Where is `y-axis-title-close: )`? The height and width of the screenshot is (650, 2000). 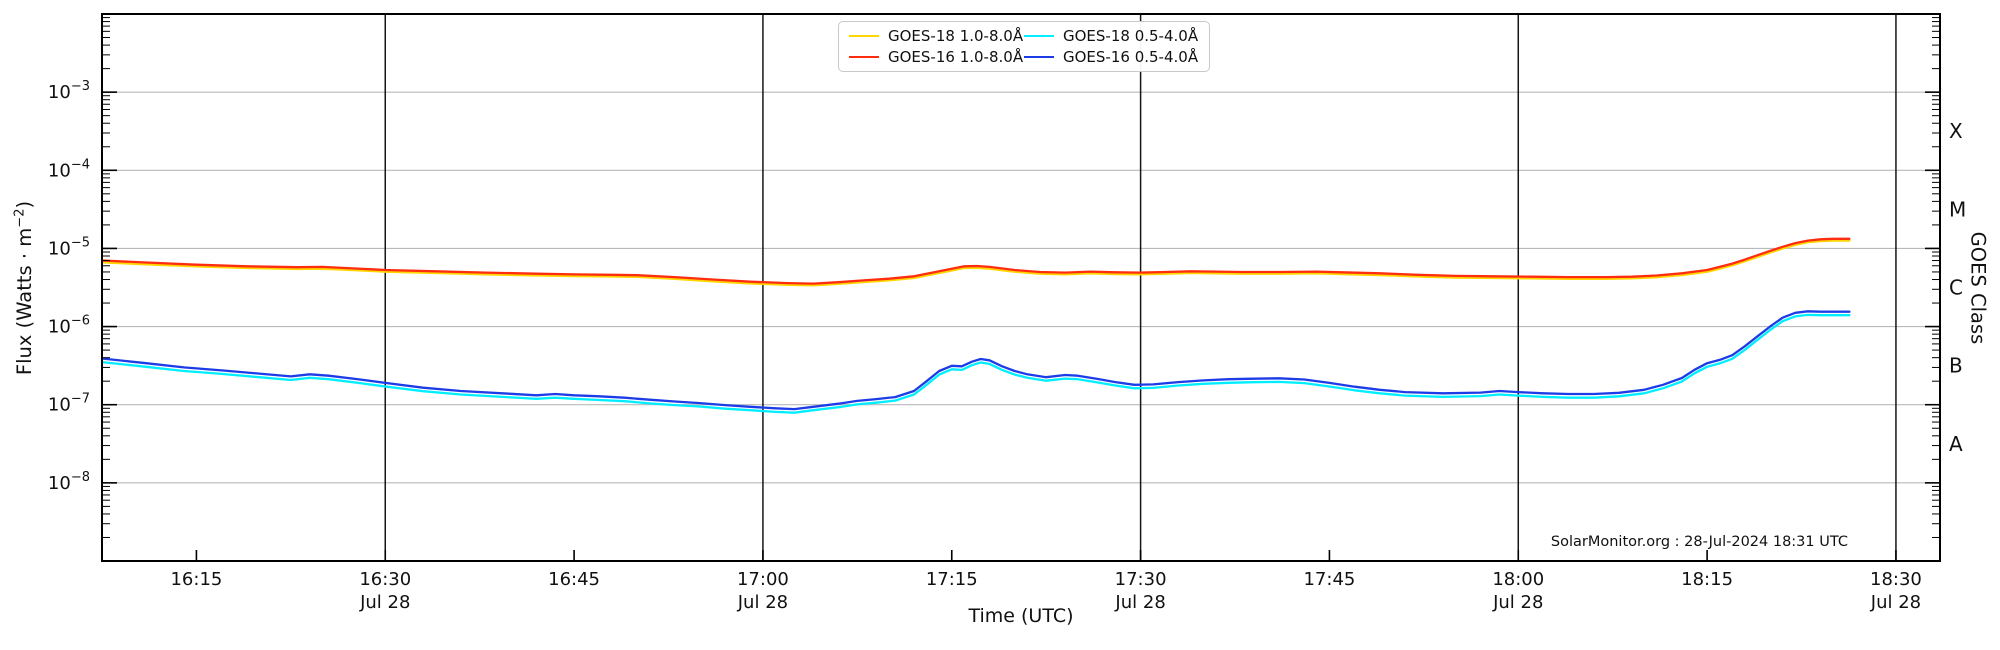 y-axis-title-close: ) is located at coordinates (24, 204).